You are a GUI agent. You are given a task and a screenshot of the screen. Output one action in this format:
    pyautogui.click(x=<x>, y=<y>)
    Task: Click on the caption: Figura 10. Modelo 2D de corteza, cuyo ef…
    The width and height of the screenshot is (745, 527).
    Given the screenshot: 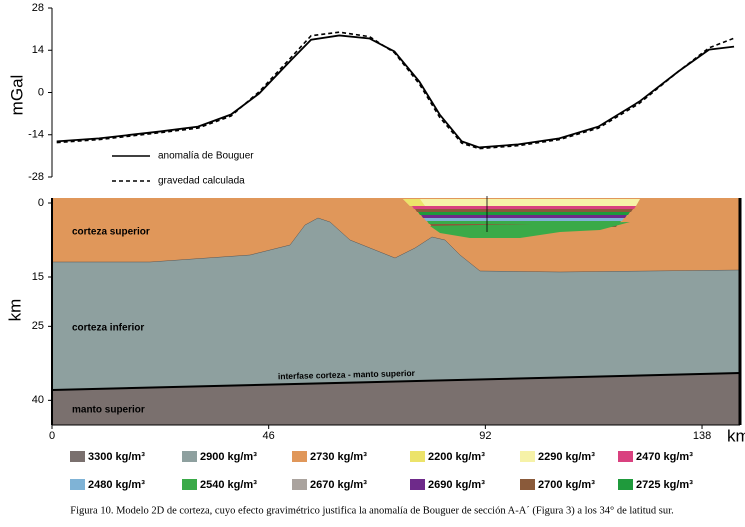 What is the action you would take?
    pyautogui.click(x=371, y=510)
    